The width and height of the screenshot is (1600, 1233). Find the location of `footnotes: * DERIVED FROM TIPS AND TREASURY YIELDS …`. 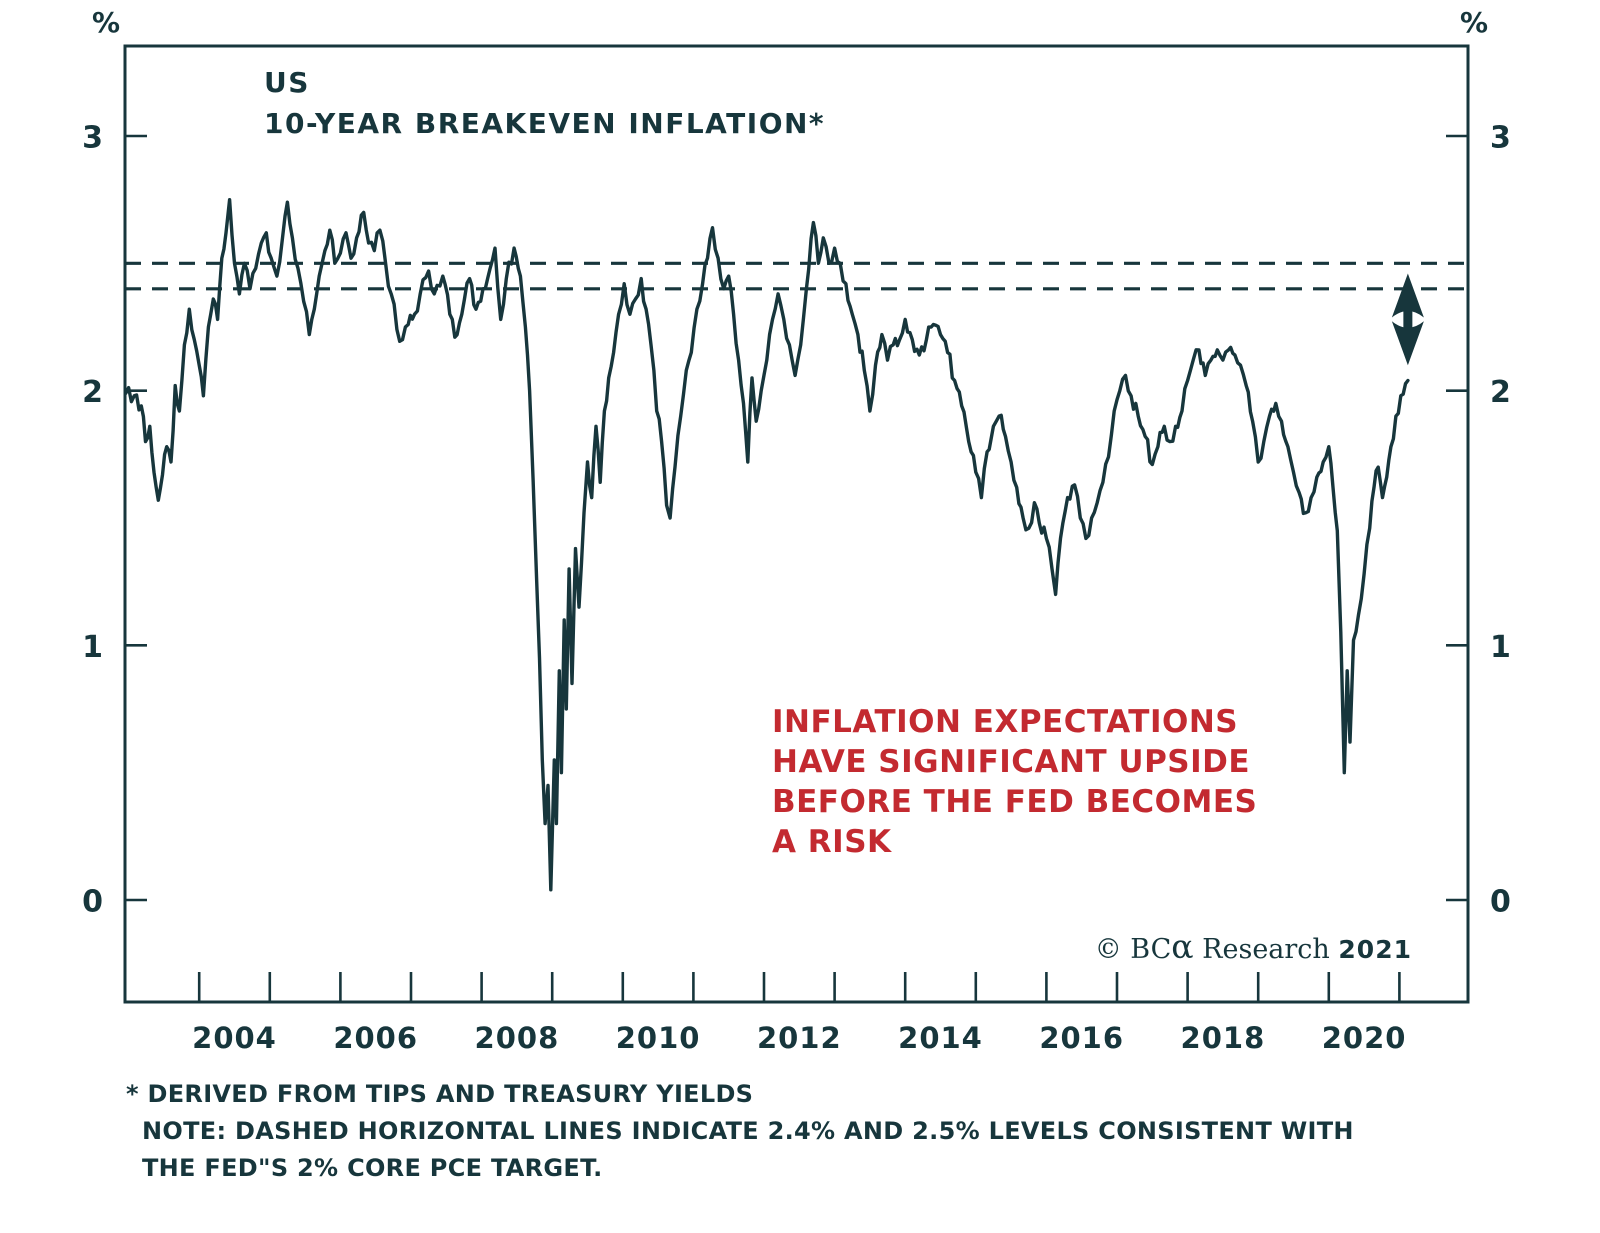

footnotes: * DERIVED FROM TIPS AND TREASURY YIELDS … is located at coordinates (740, 1131).